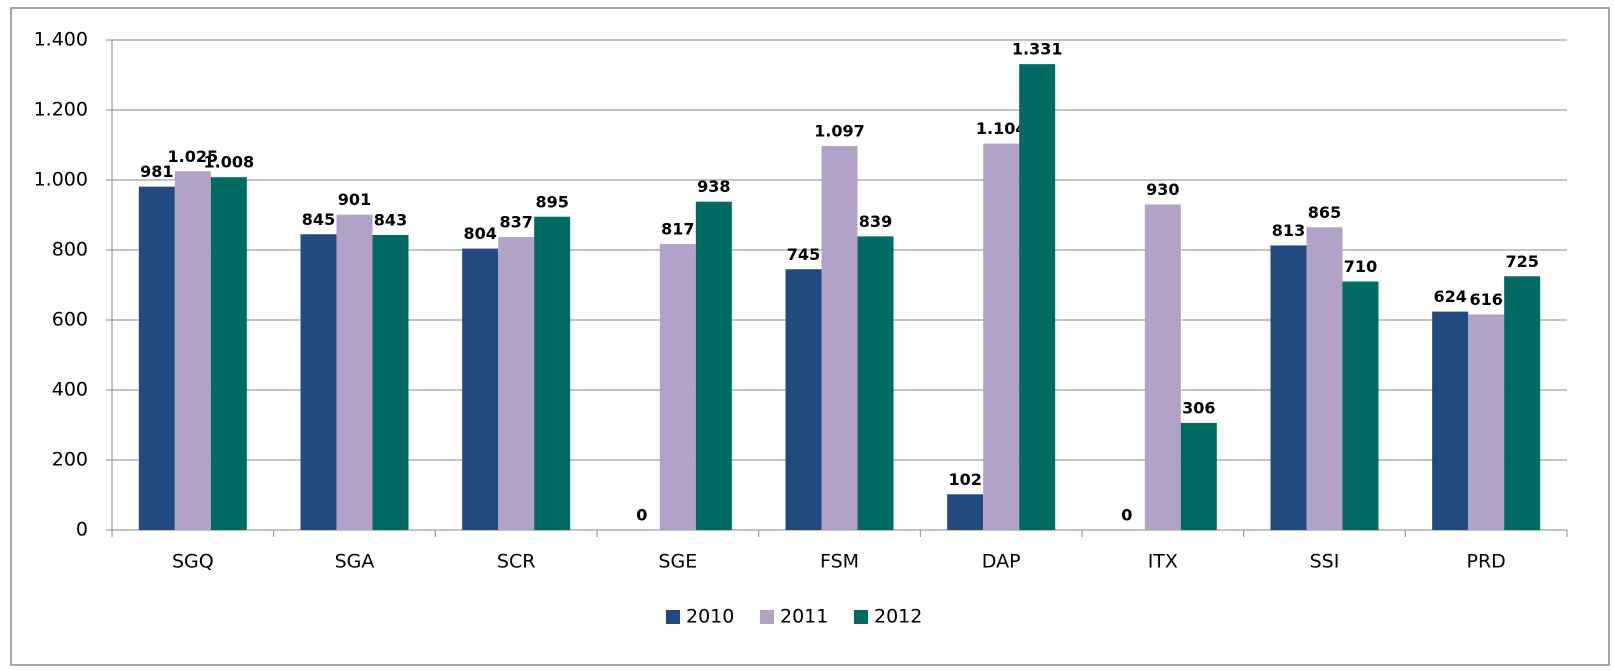  What do you see at coordinates (1001, 562) in the screenshot?
I see `x-tick-label: DAP` at bounding box center [1001, 562].